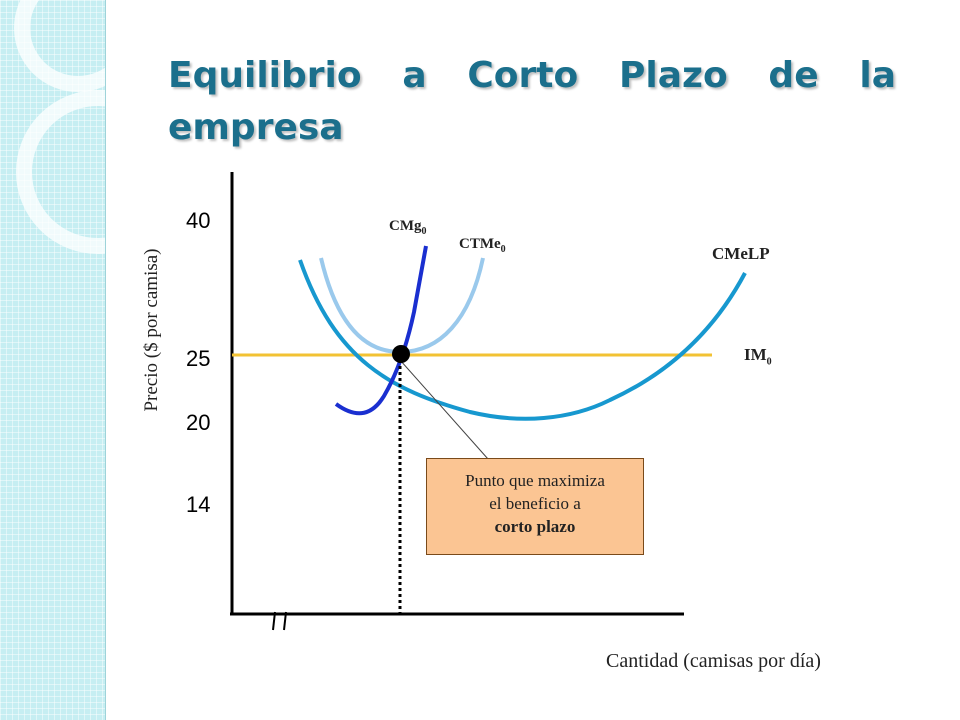 The height and width of the screenshot is (720, 960). I want to click on callout-line: el beneficio a, so click(535, 503).